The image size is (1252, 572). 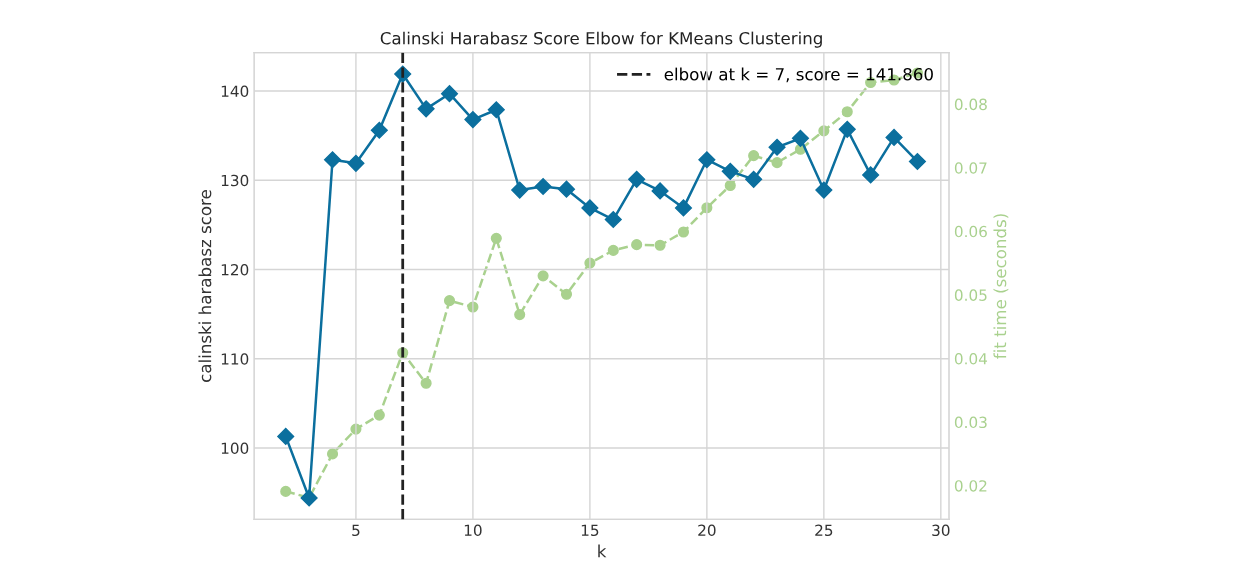 What do you see at coordinates (798, 75) in the screenshot?
I see `ref-line-label: elbow at k = 7, score = 141.860` at bounding box center [798, 75].